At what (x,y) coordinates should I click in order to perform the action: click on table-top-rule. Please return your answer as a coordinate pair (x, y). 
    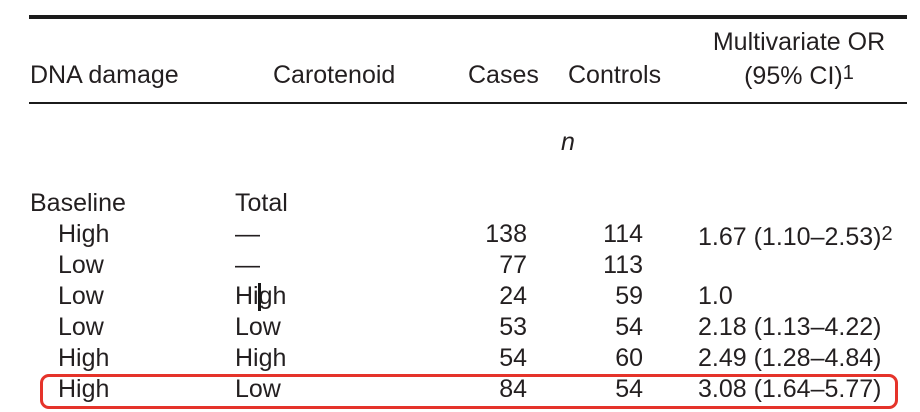
    Looking at the image, I should click on (468, 17).